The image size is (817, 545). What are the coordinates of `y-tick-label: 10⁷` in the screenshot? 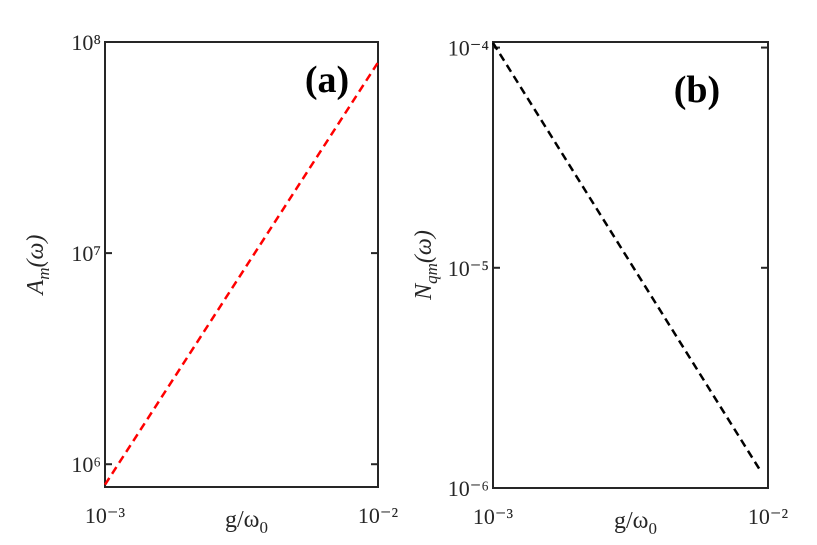 It's located at (86, 253).